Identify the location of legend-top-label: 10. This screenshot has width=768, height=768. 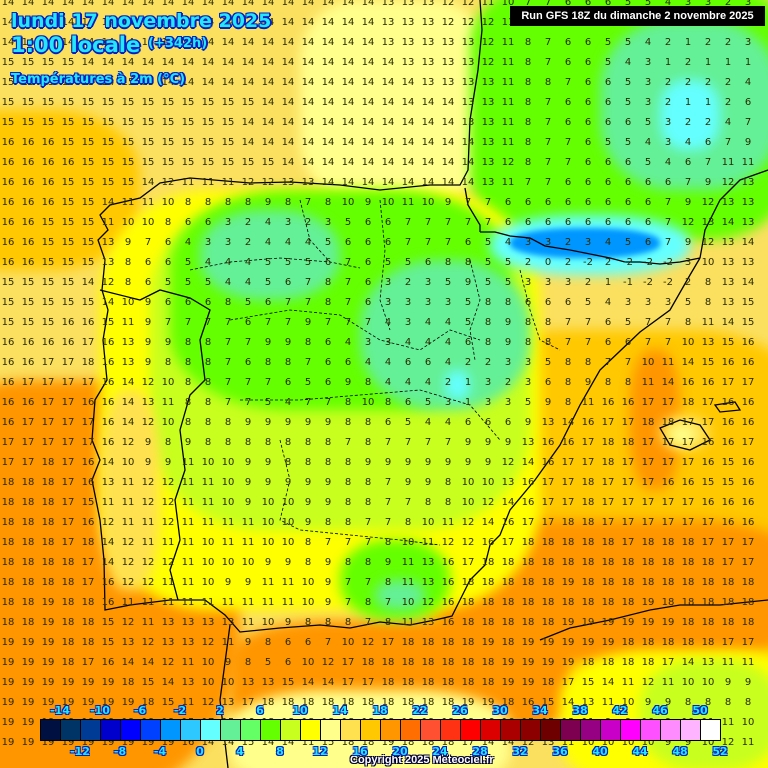
(299, 710).